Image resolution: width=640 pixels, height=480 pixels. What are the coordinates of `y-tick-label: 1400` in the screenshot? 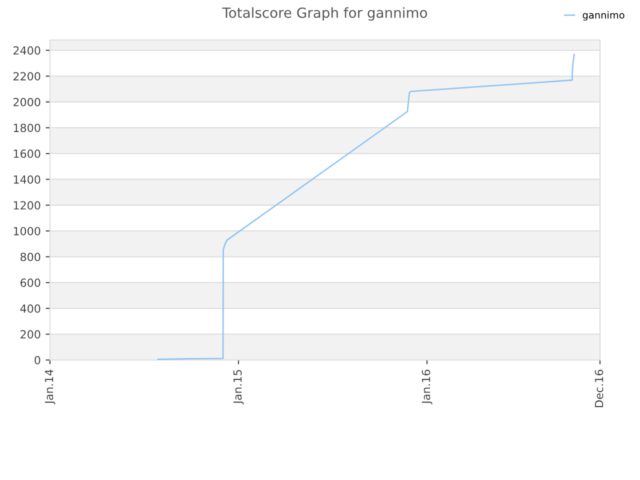 It's located at (27, 179).